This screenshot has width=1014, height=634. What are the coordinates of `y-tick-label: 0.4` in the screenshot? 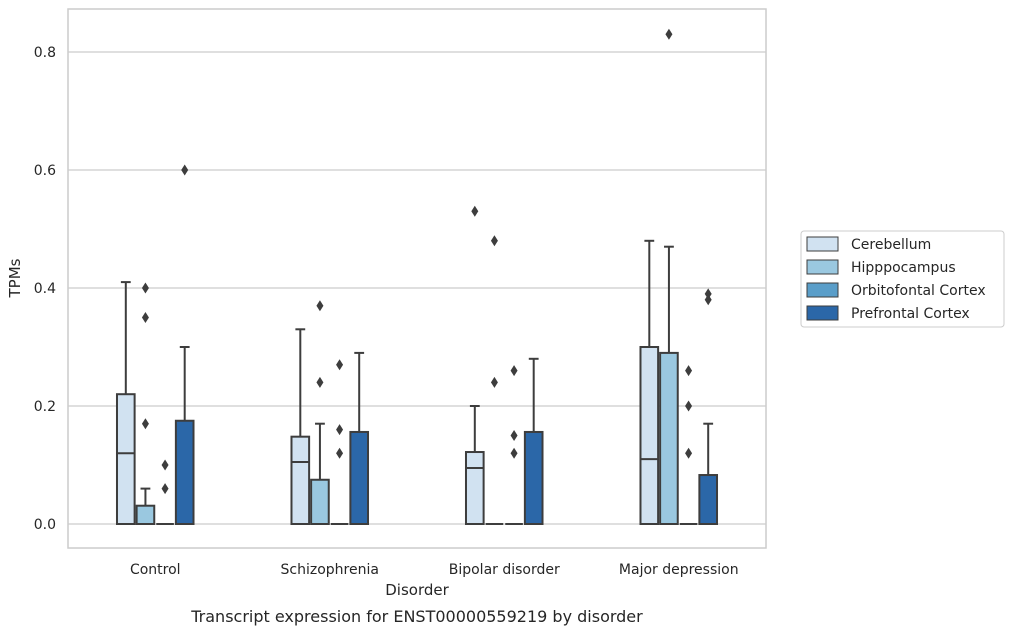 It's located at (45, 289).